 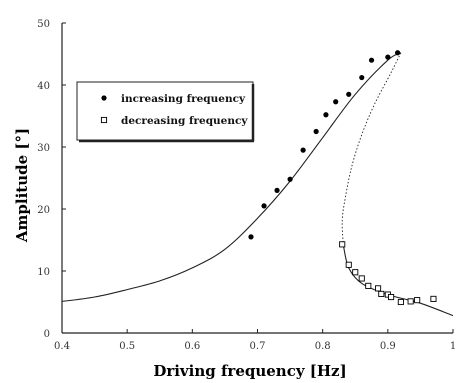 What do you see at coordinates (43, 148) in the screenshot?
I see `y-tick-label: 30` at bounding box center [43, 148].